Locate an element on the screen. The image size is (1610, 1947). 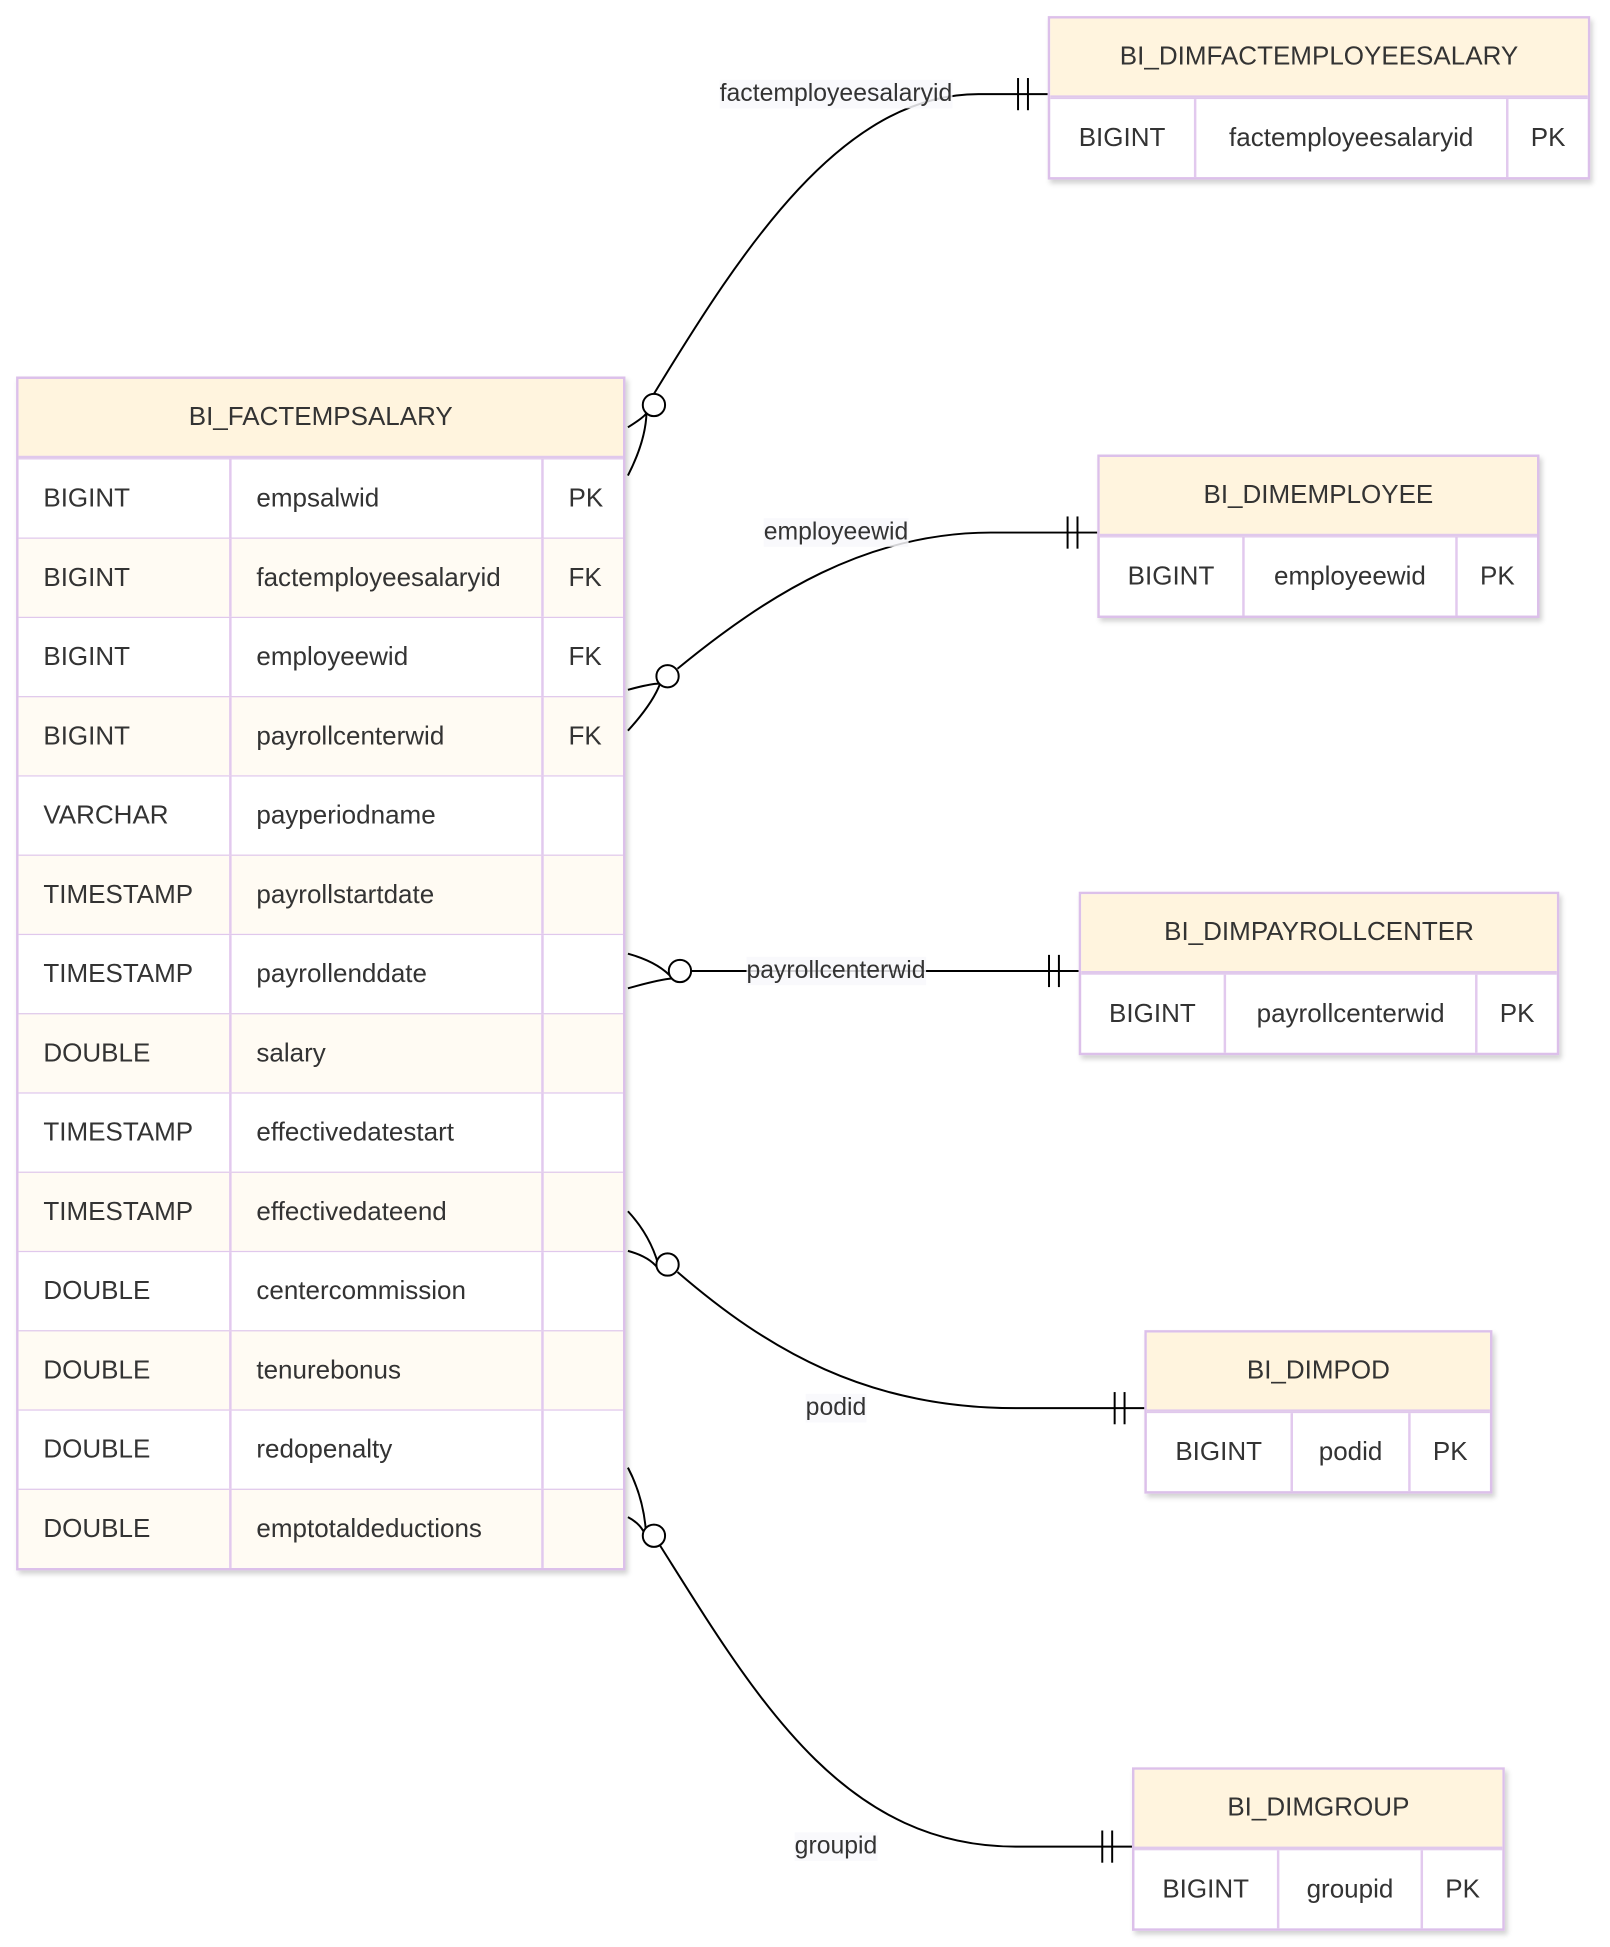
attribute-name: effectivedatestart is located at coordinates (385, 1132).